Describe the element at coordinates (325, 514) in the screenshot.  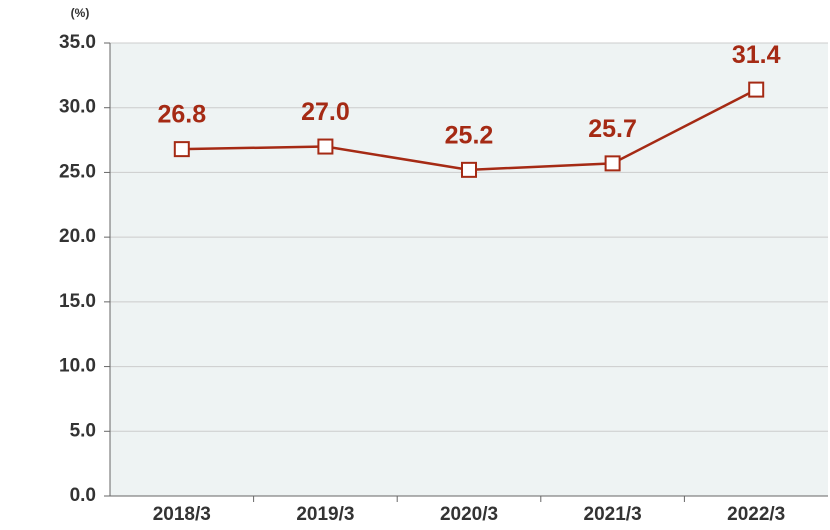
I see `x-tick-label: 2019/3` at that location.